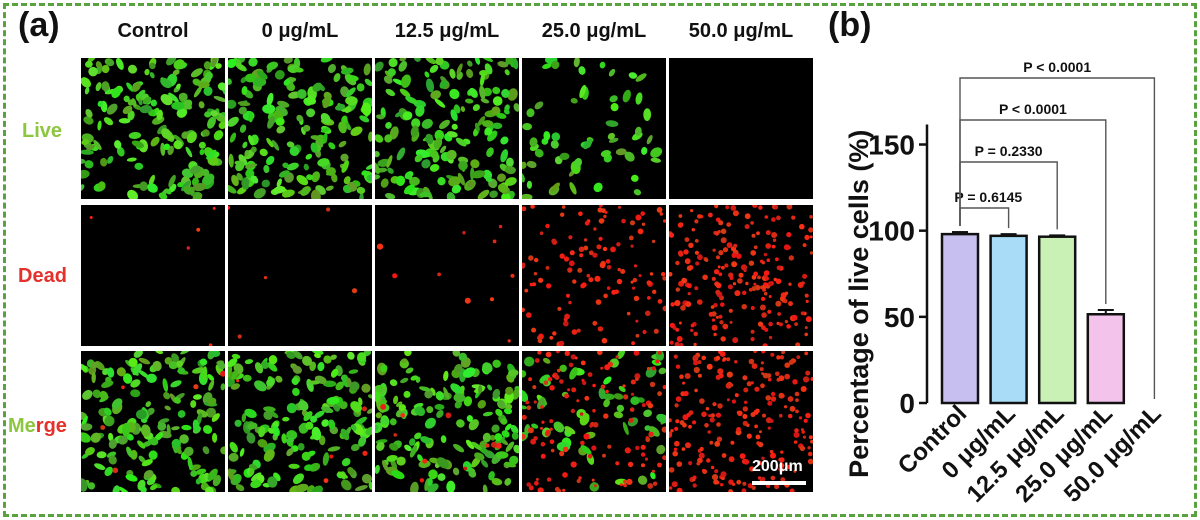 This screenshot has width=1200, height=520. What do you see at coordinates (1057, 320) in the screenshot?
I see `bar` at bounding box center [1057, 320].